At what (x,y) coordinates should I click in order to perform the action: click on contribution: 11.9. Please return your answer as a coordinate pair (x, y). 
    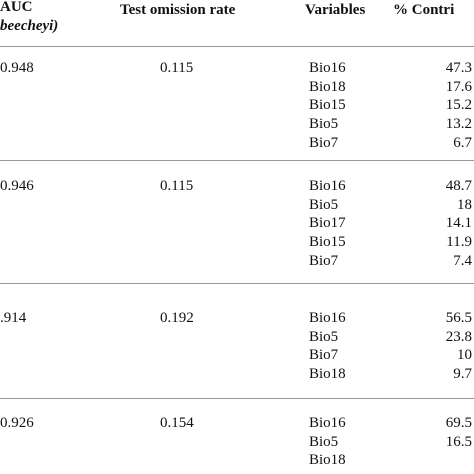
    Looking at the image, I should click on (459, 242).